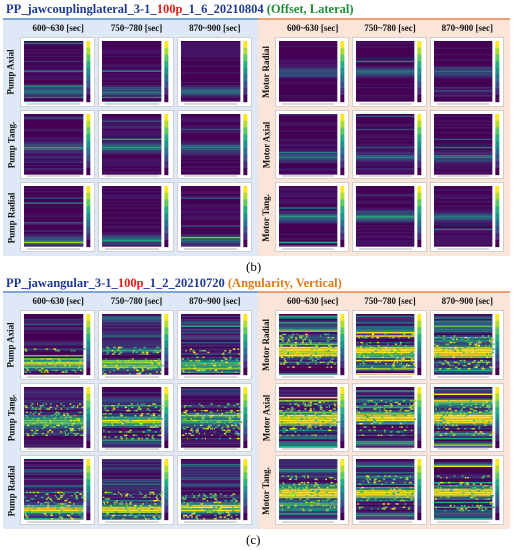  I want to click on figure-b-label: (b), so click(254, 266).